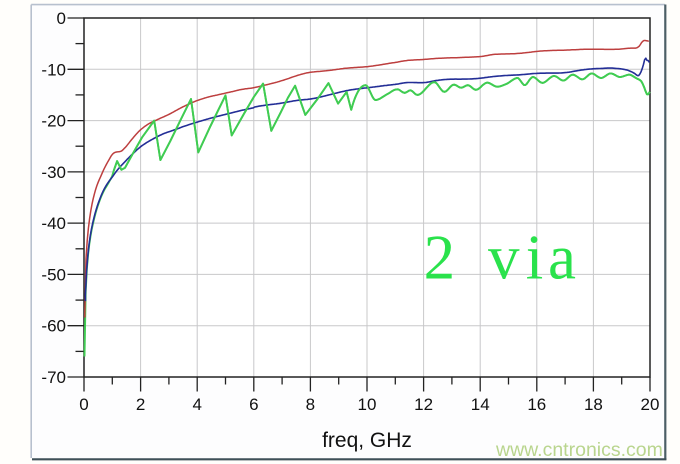 This screenshot has width=680, height=464. Describe the element at coordinates (536, 404) in the screenshot. I see `svg-text: 16` at that location.